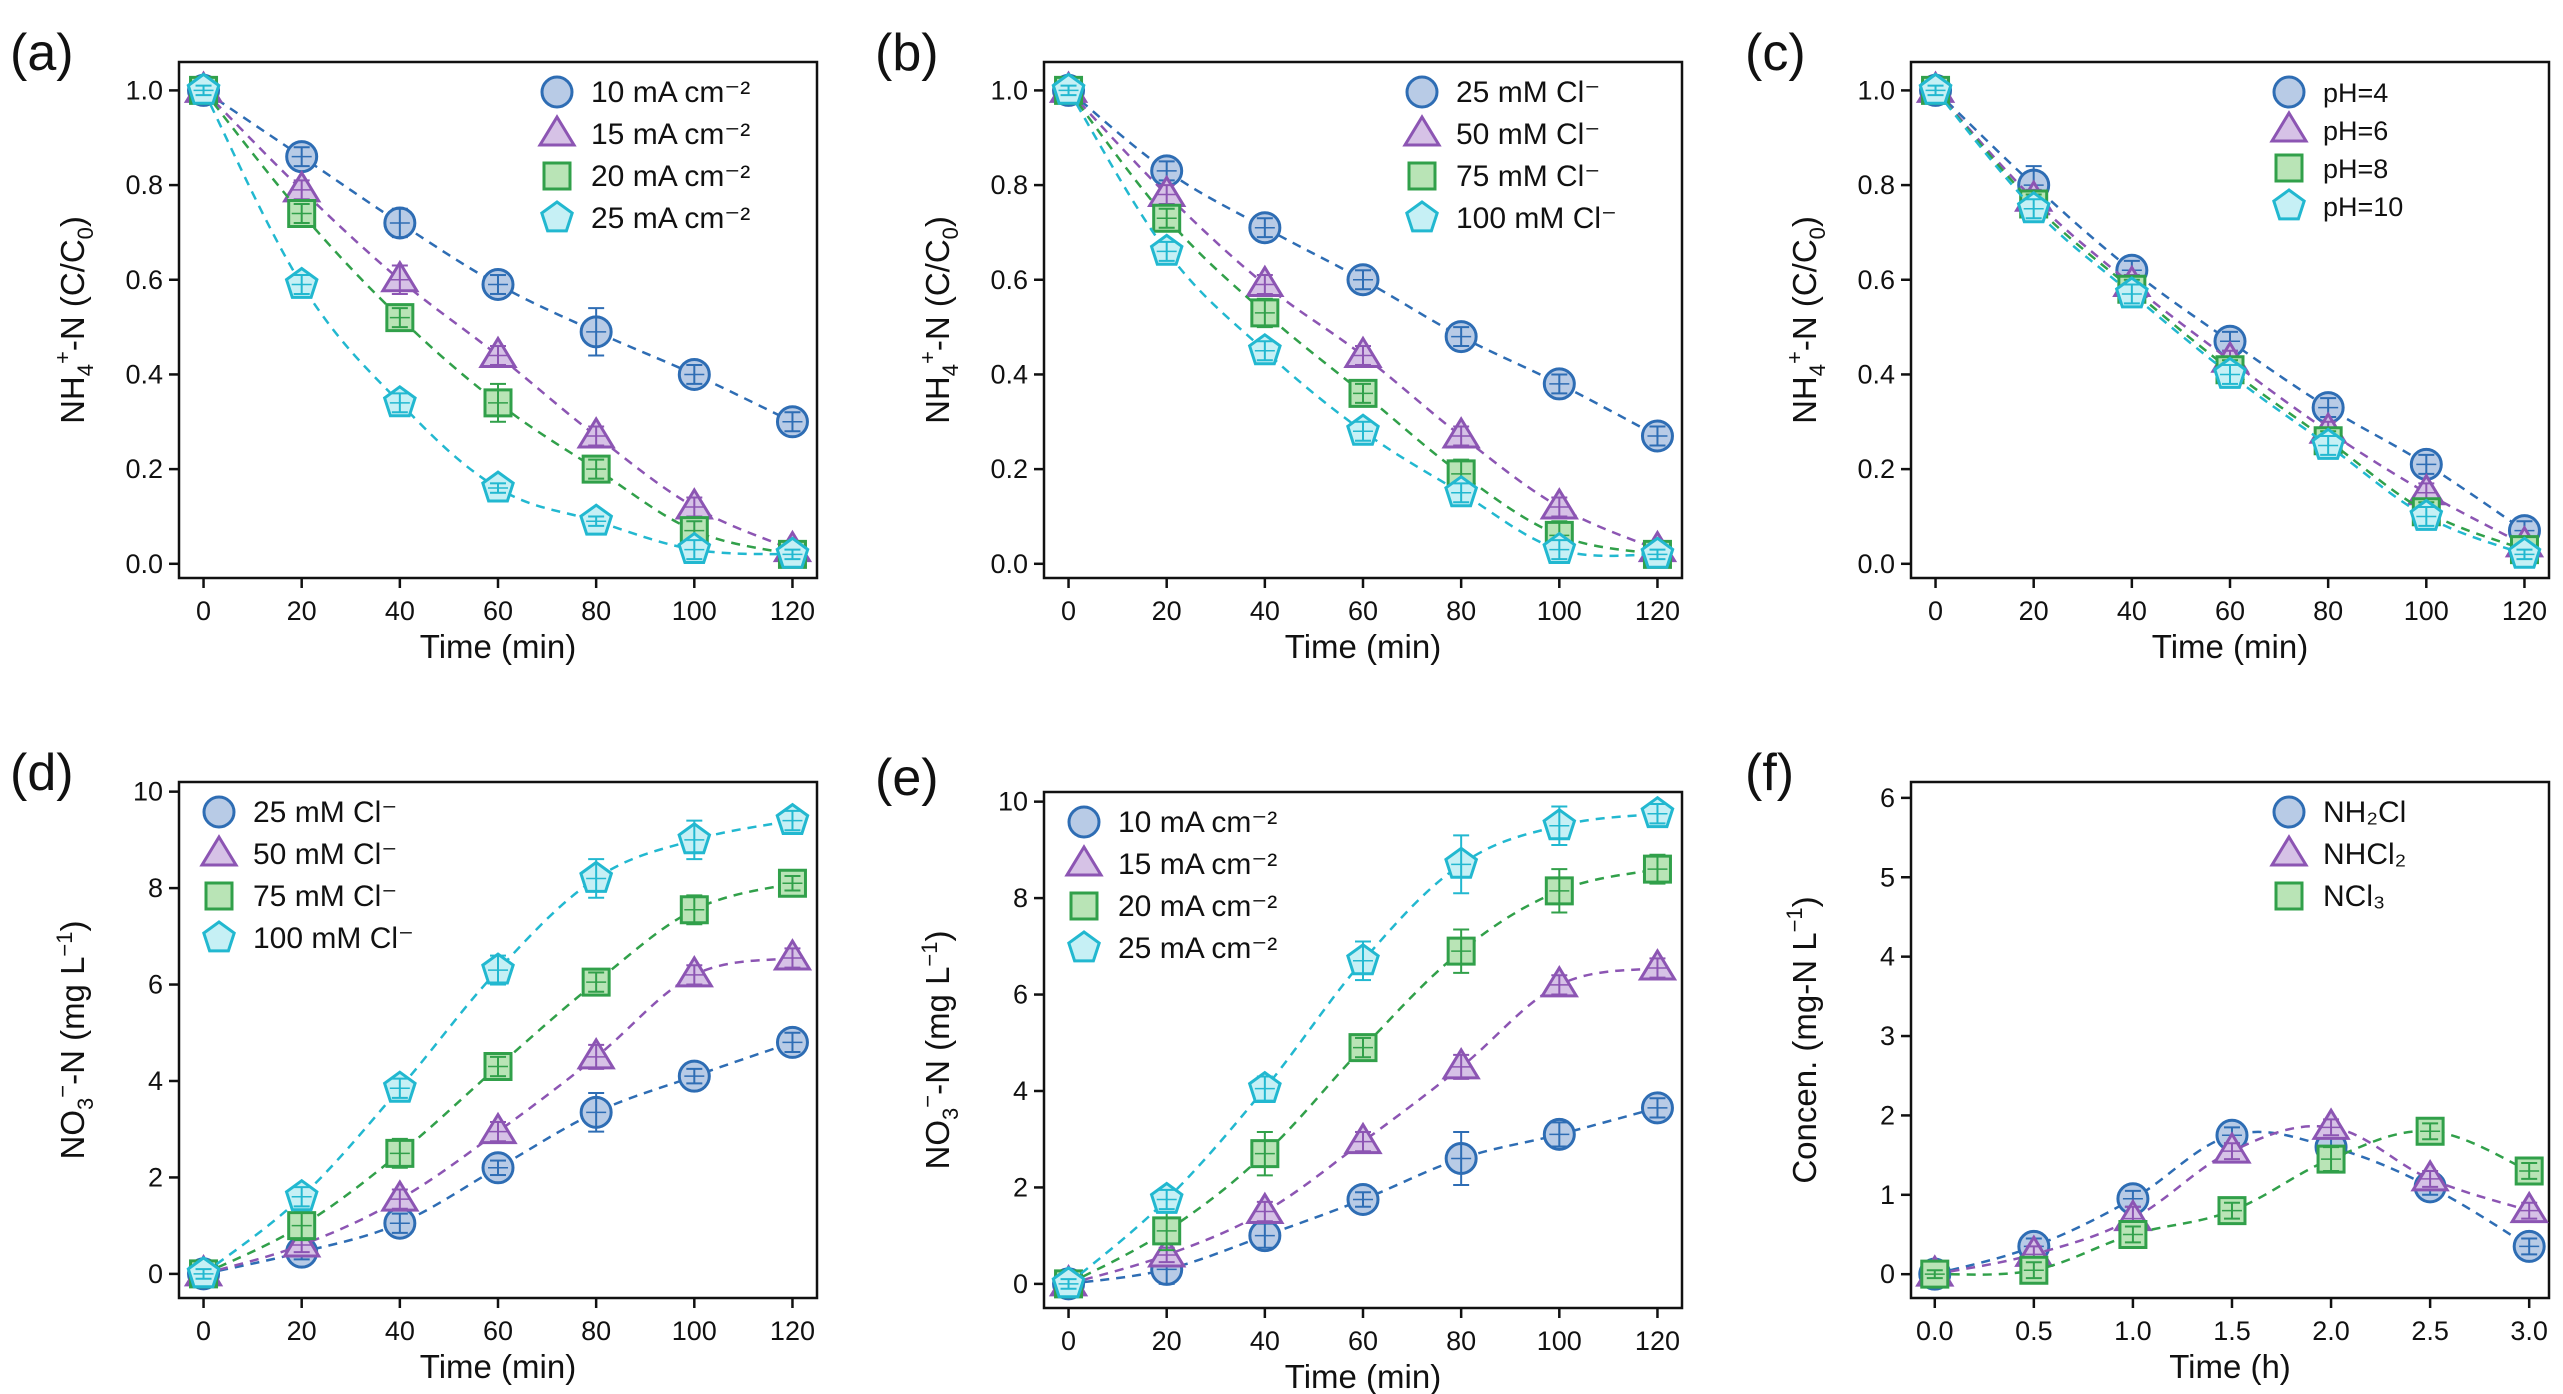  I want to click on x-axis-label: Time (h), so click(2230, 1366).